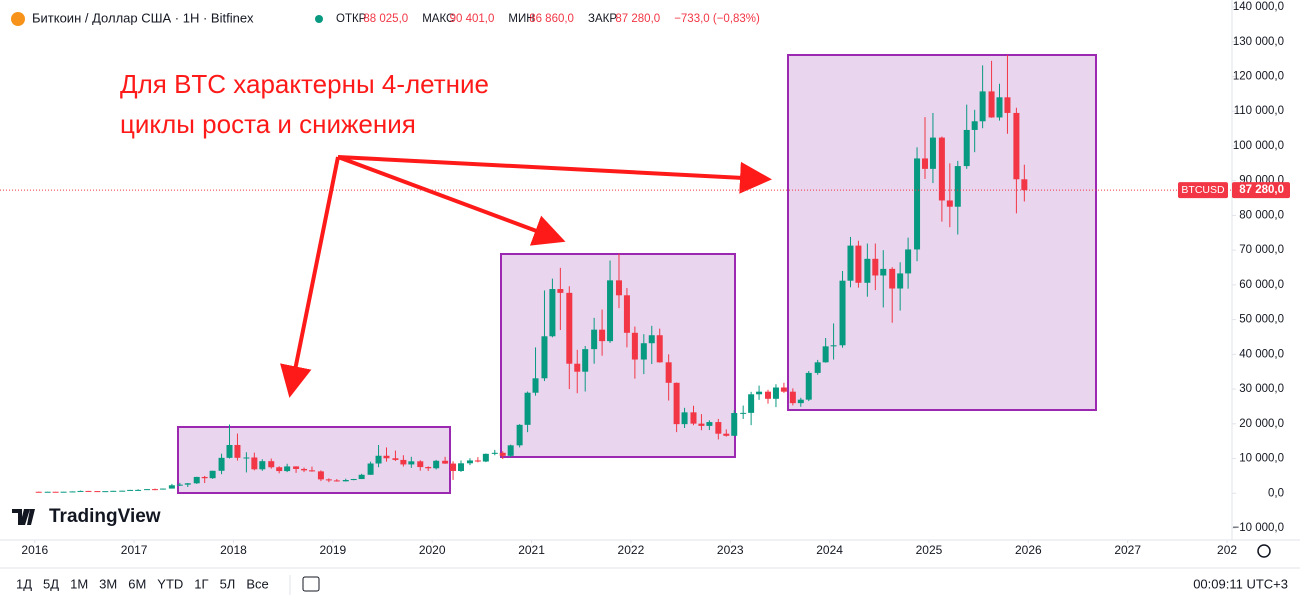  What do you see at coordinates (1227, 550) in the screenshot?
I see `x-tick-label: 202` at bounding box center [1227, 550].